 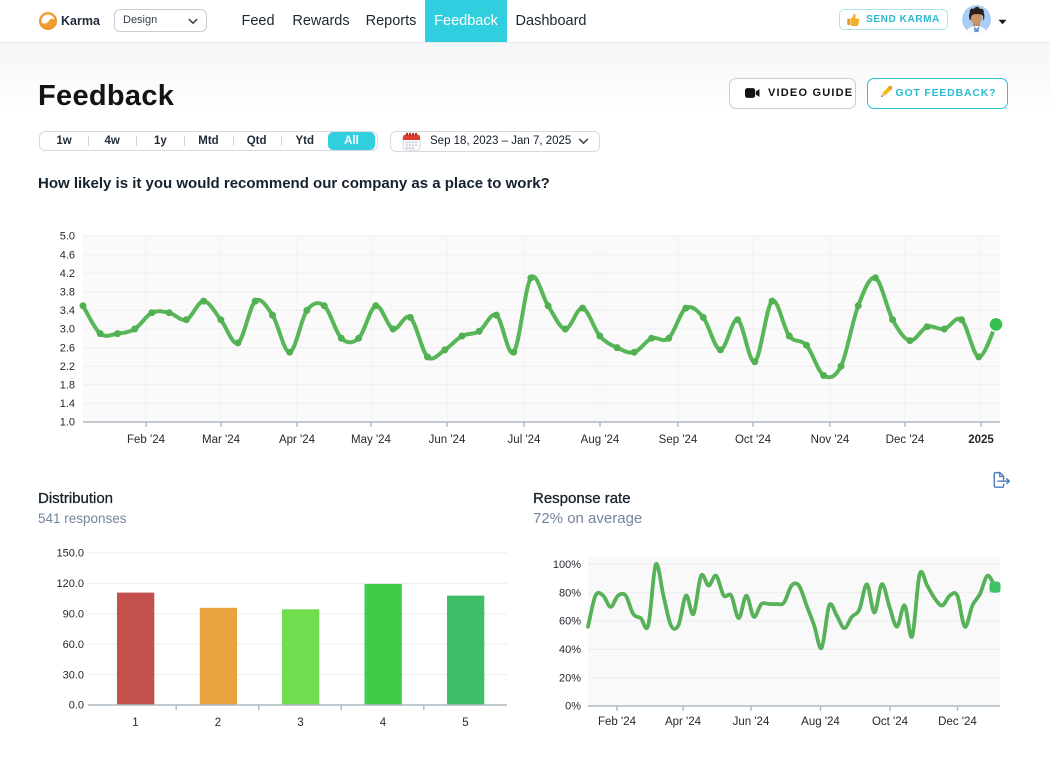 I want to click on svg-text: Mar '24, so click(x=221, y=440).